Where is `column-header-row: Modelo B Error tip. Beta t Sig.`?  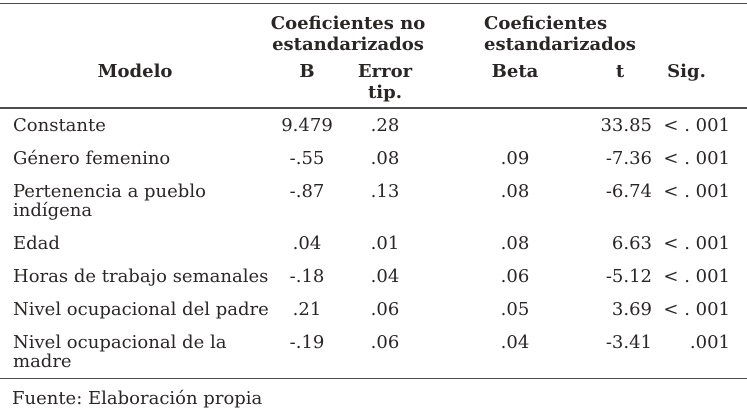 column-header-row: Modelo B Error tip. Beta t Sig. is located at coordinates (373, 82).